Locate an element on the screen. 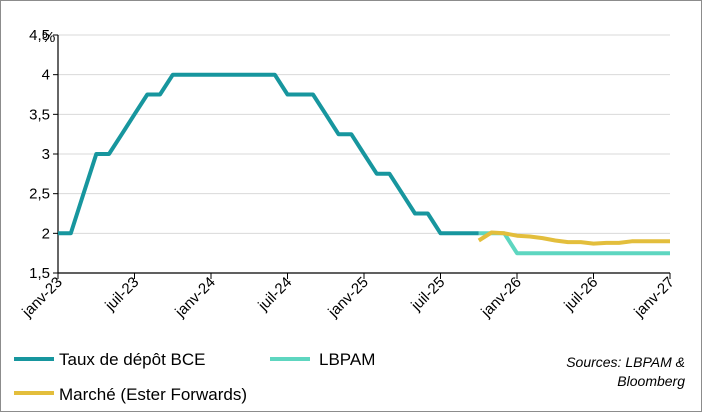 This screenshot has width=702, height=412. y-axis-label: % is located at coordinates (48, 37).